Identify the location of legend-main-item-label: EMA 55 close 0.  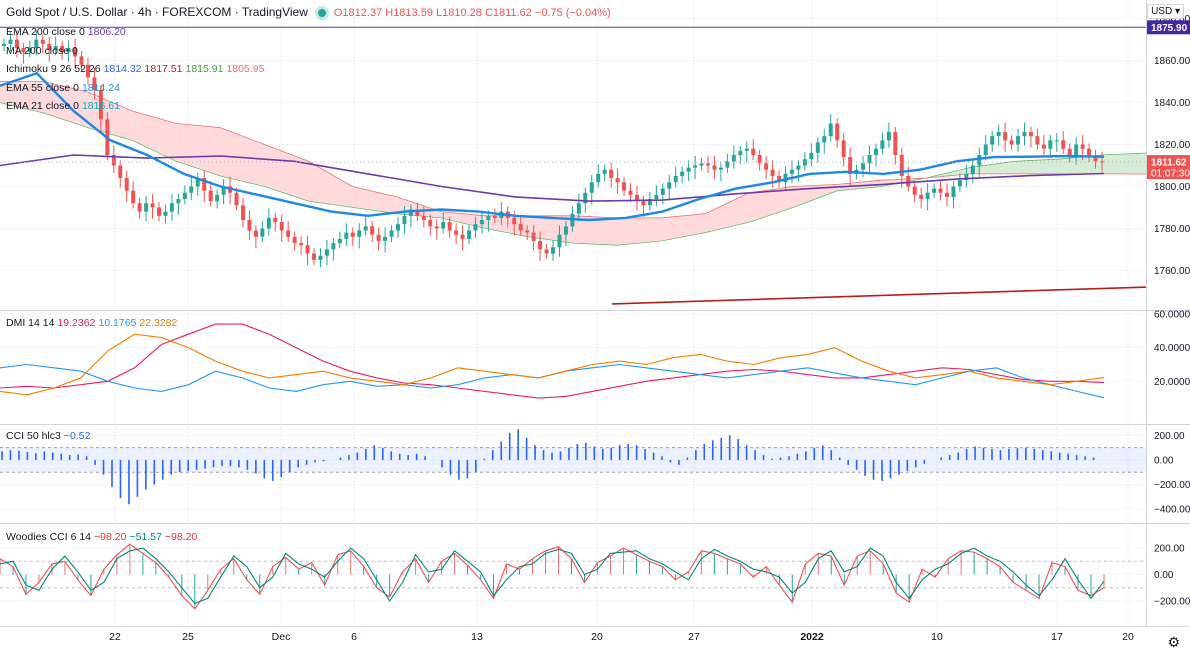
(42, 87).